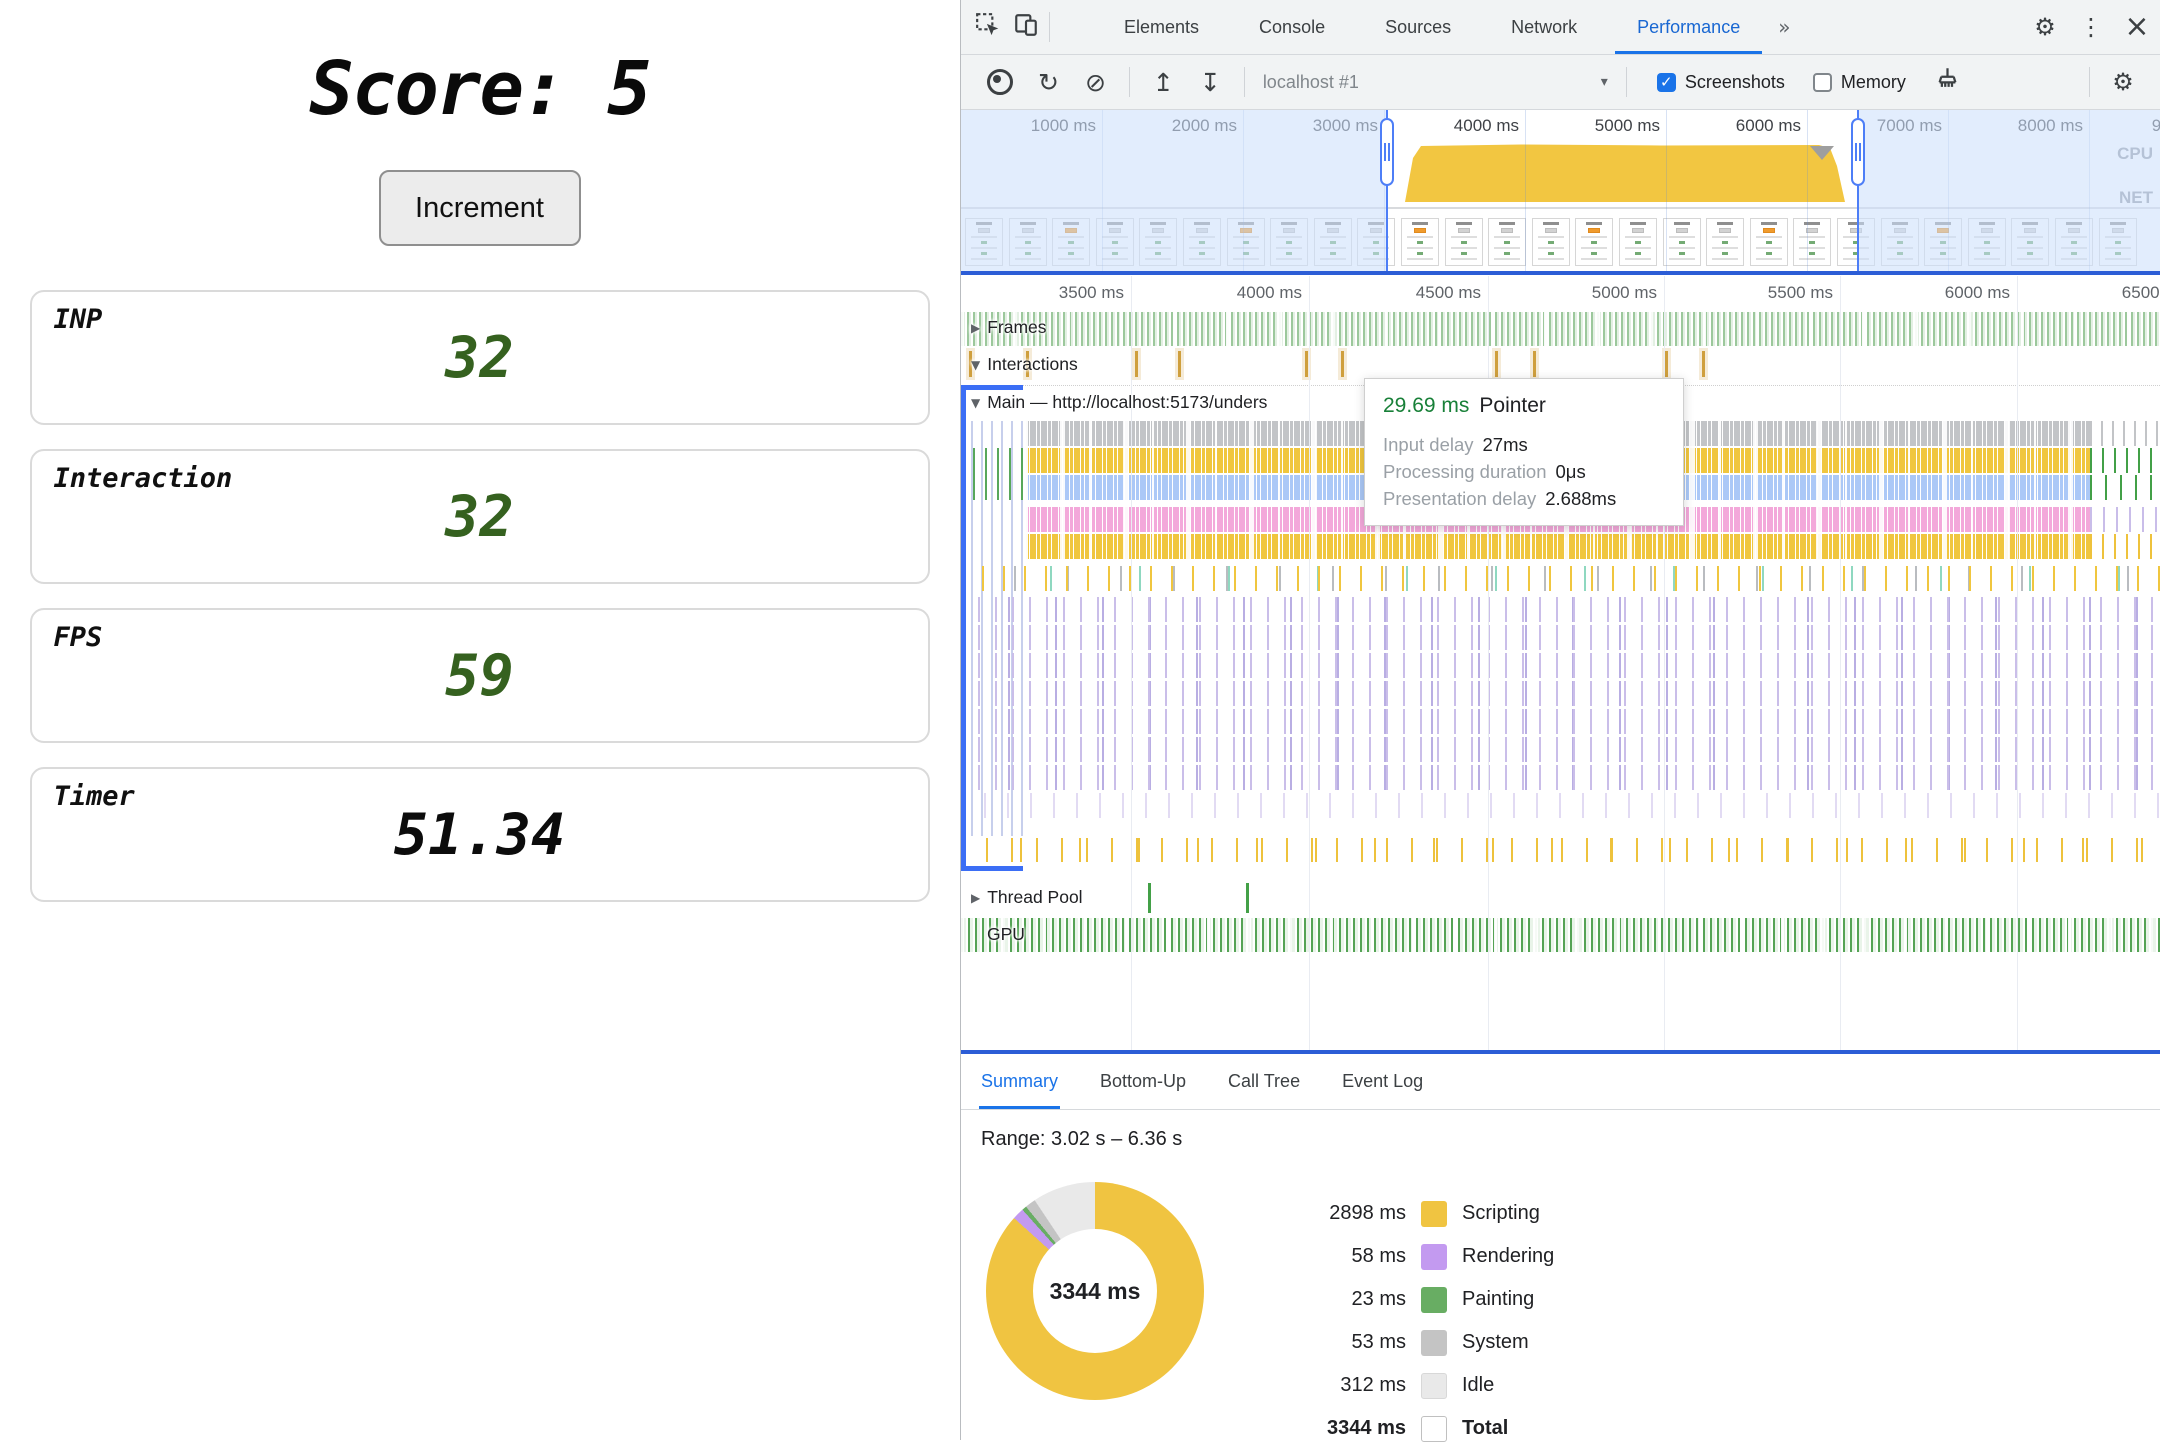  I want to click on ruler-label: 5000 ms, so click(1624, 292).